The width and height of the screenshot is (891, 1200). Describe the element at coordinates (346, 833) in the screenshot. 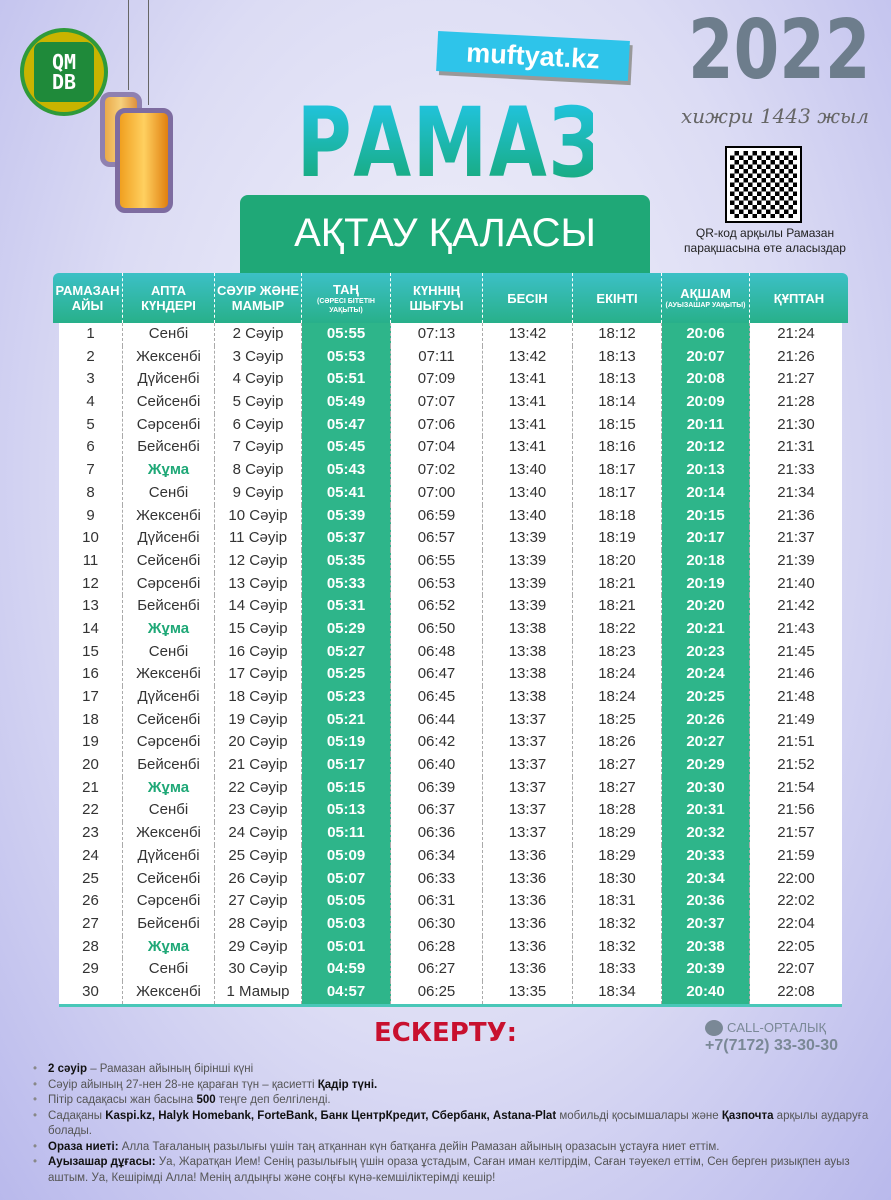

I see `table-cell: 05:11` at that location.